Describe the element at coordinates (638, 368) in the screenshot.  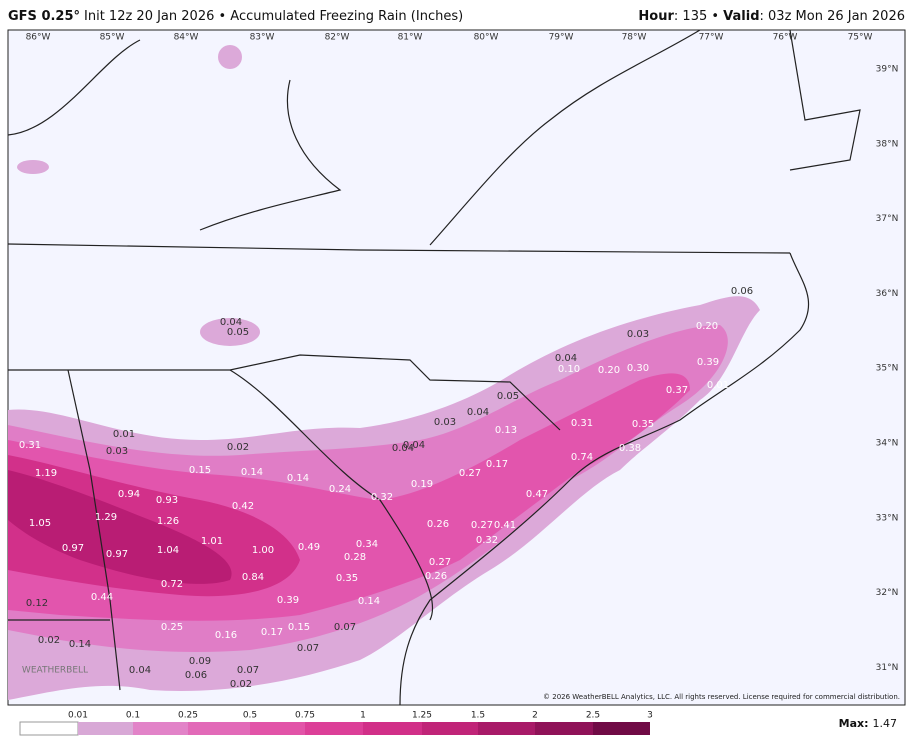
I see `point-value: 0.30` at that location.